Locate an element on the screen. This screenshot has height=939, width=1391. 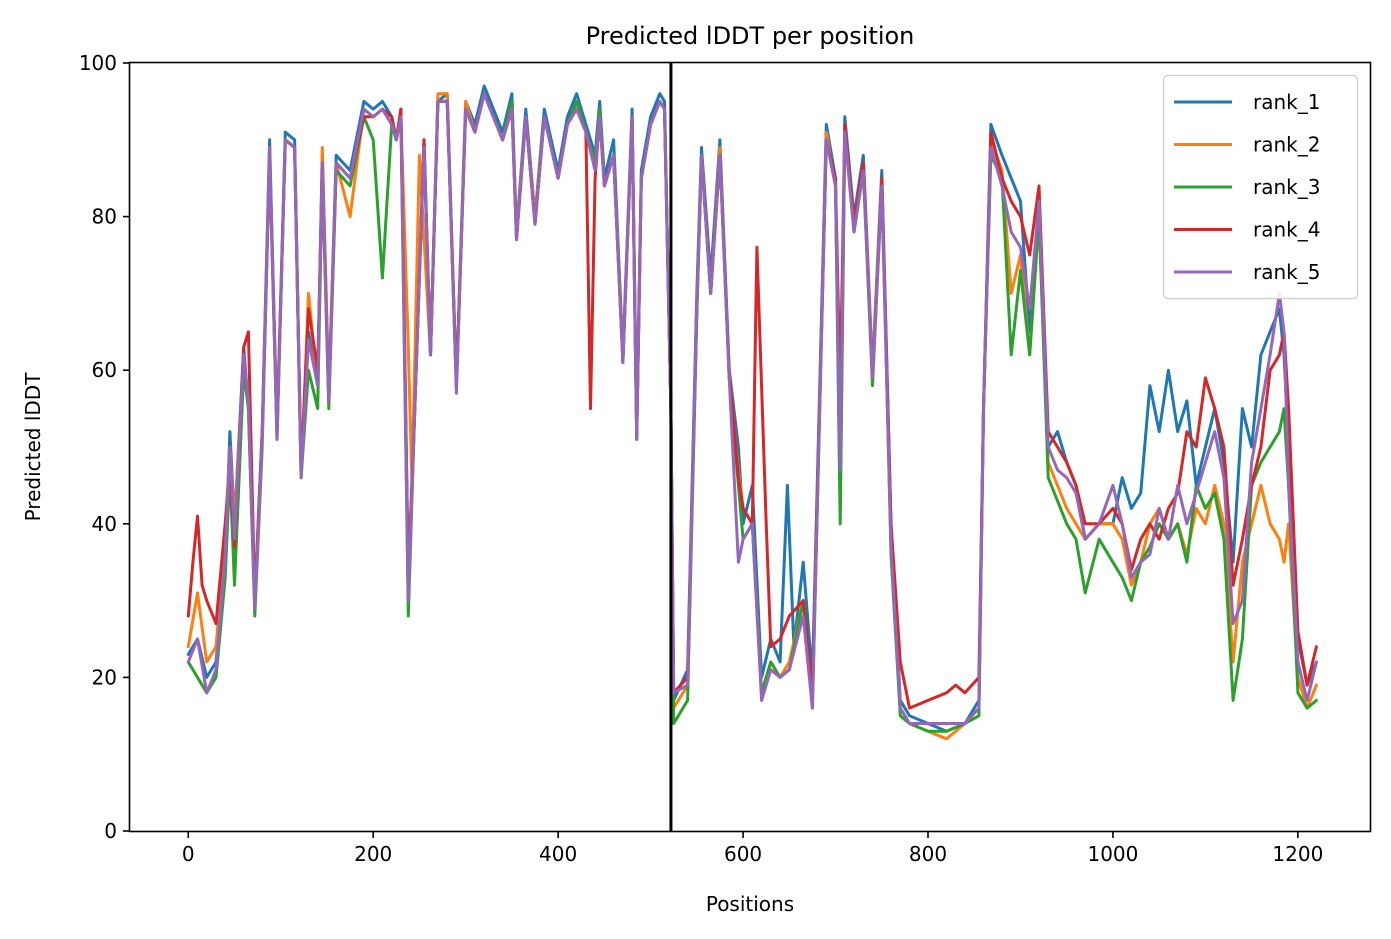
y-axis-label: Predicted lDDT is located at coordinates (33, 447).